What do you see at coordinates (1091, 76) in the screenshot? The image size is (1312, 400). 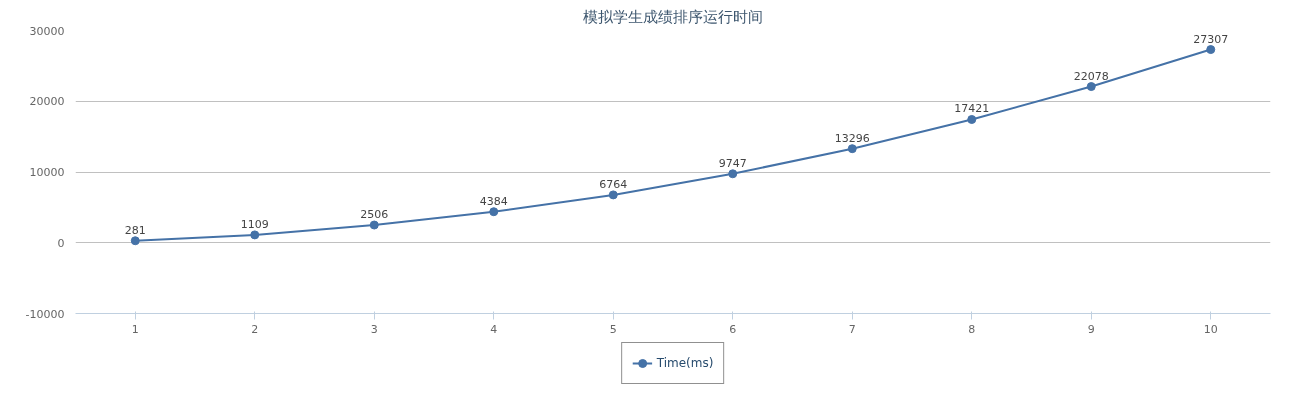 I see `data-label: 22078` at bounding box center [1091, 76].